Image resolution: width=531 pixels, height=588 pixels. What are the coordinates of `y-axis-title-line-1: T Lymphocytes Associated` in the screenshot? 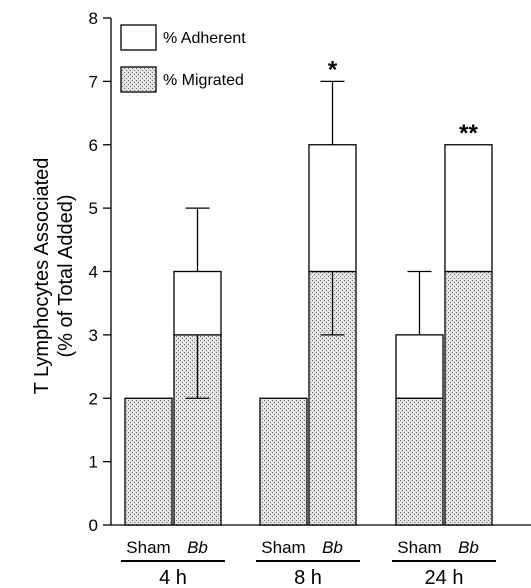 It's located at (42, 276).